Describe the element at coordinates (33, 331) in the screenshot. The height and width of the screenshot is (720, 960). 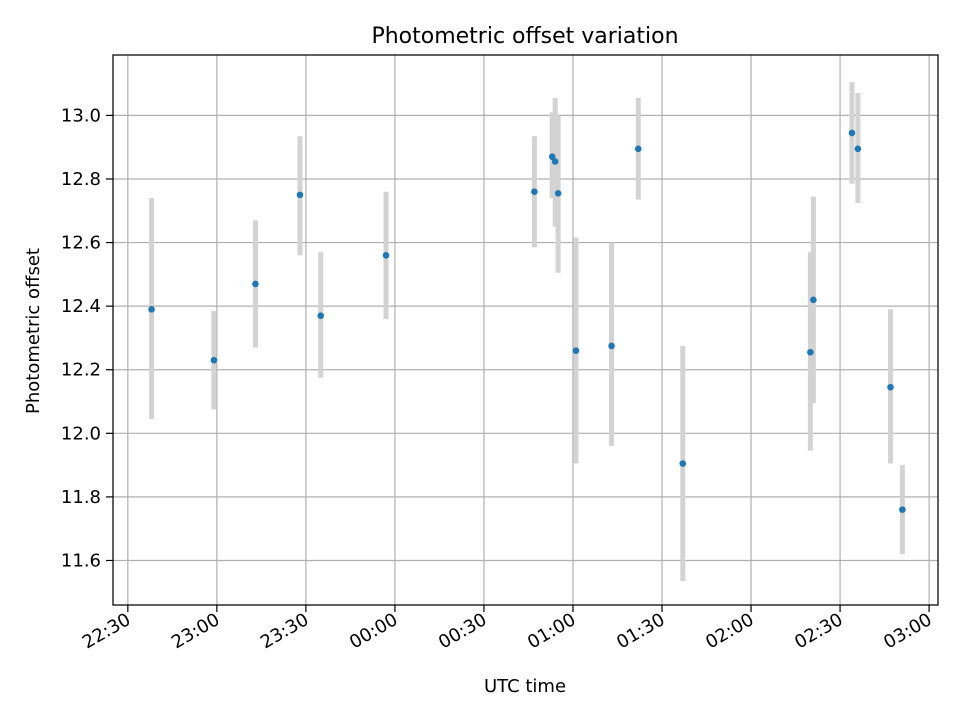
I see `y-axis-label: Photometric offset` at that location.